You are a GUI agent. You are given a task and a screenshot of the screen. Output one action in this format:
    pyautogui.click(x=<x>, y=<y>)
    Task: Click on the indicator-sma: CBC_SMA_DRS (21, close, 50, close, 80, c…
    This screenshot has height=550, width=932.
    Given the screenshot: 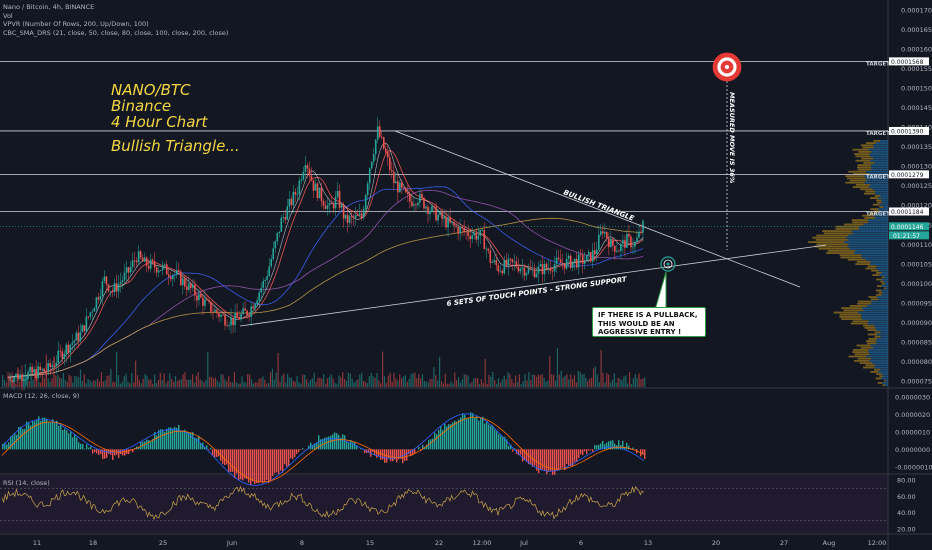 What is the action you would take?
    pyautogui.click(x=116, y=33)
    